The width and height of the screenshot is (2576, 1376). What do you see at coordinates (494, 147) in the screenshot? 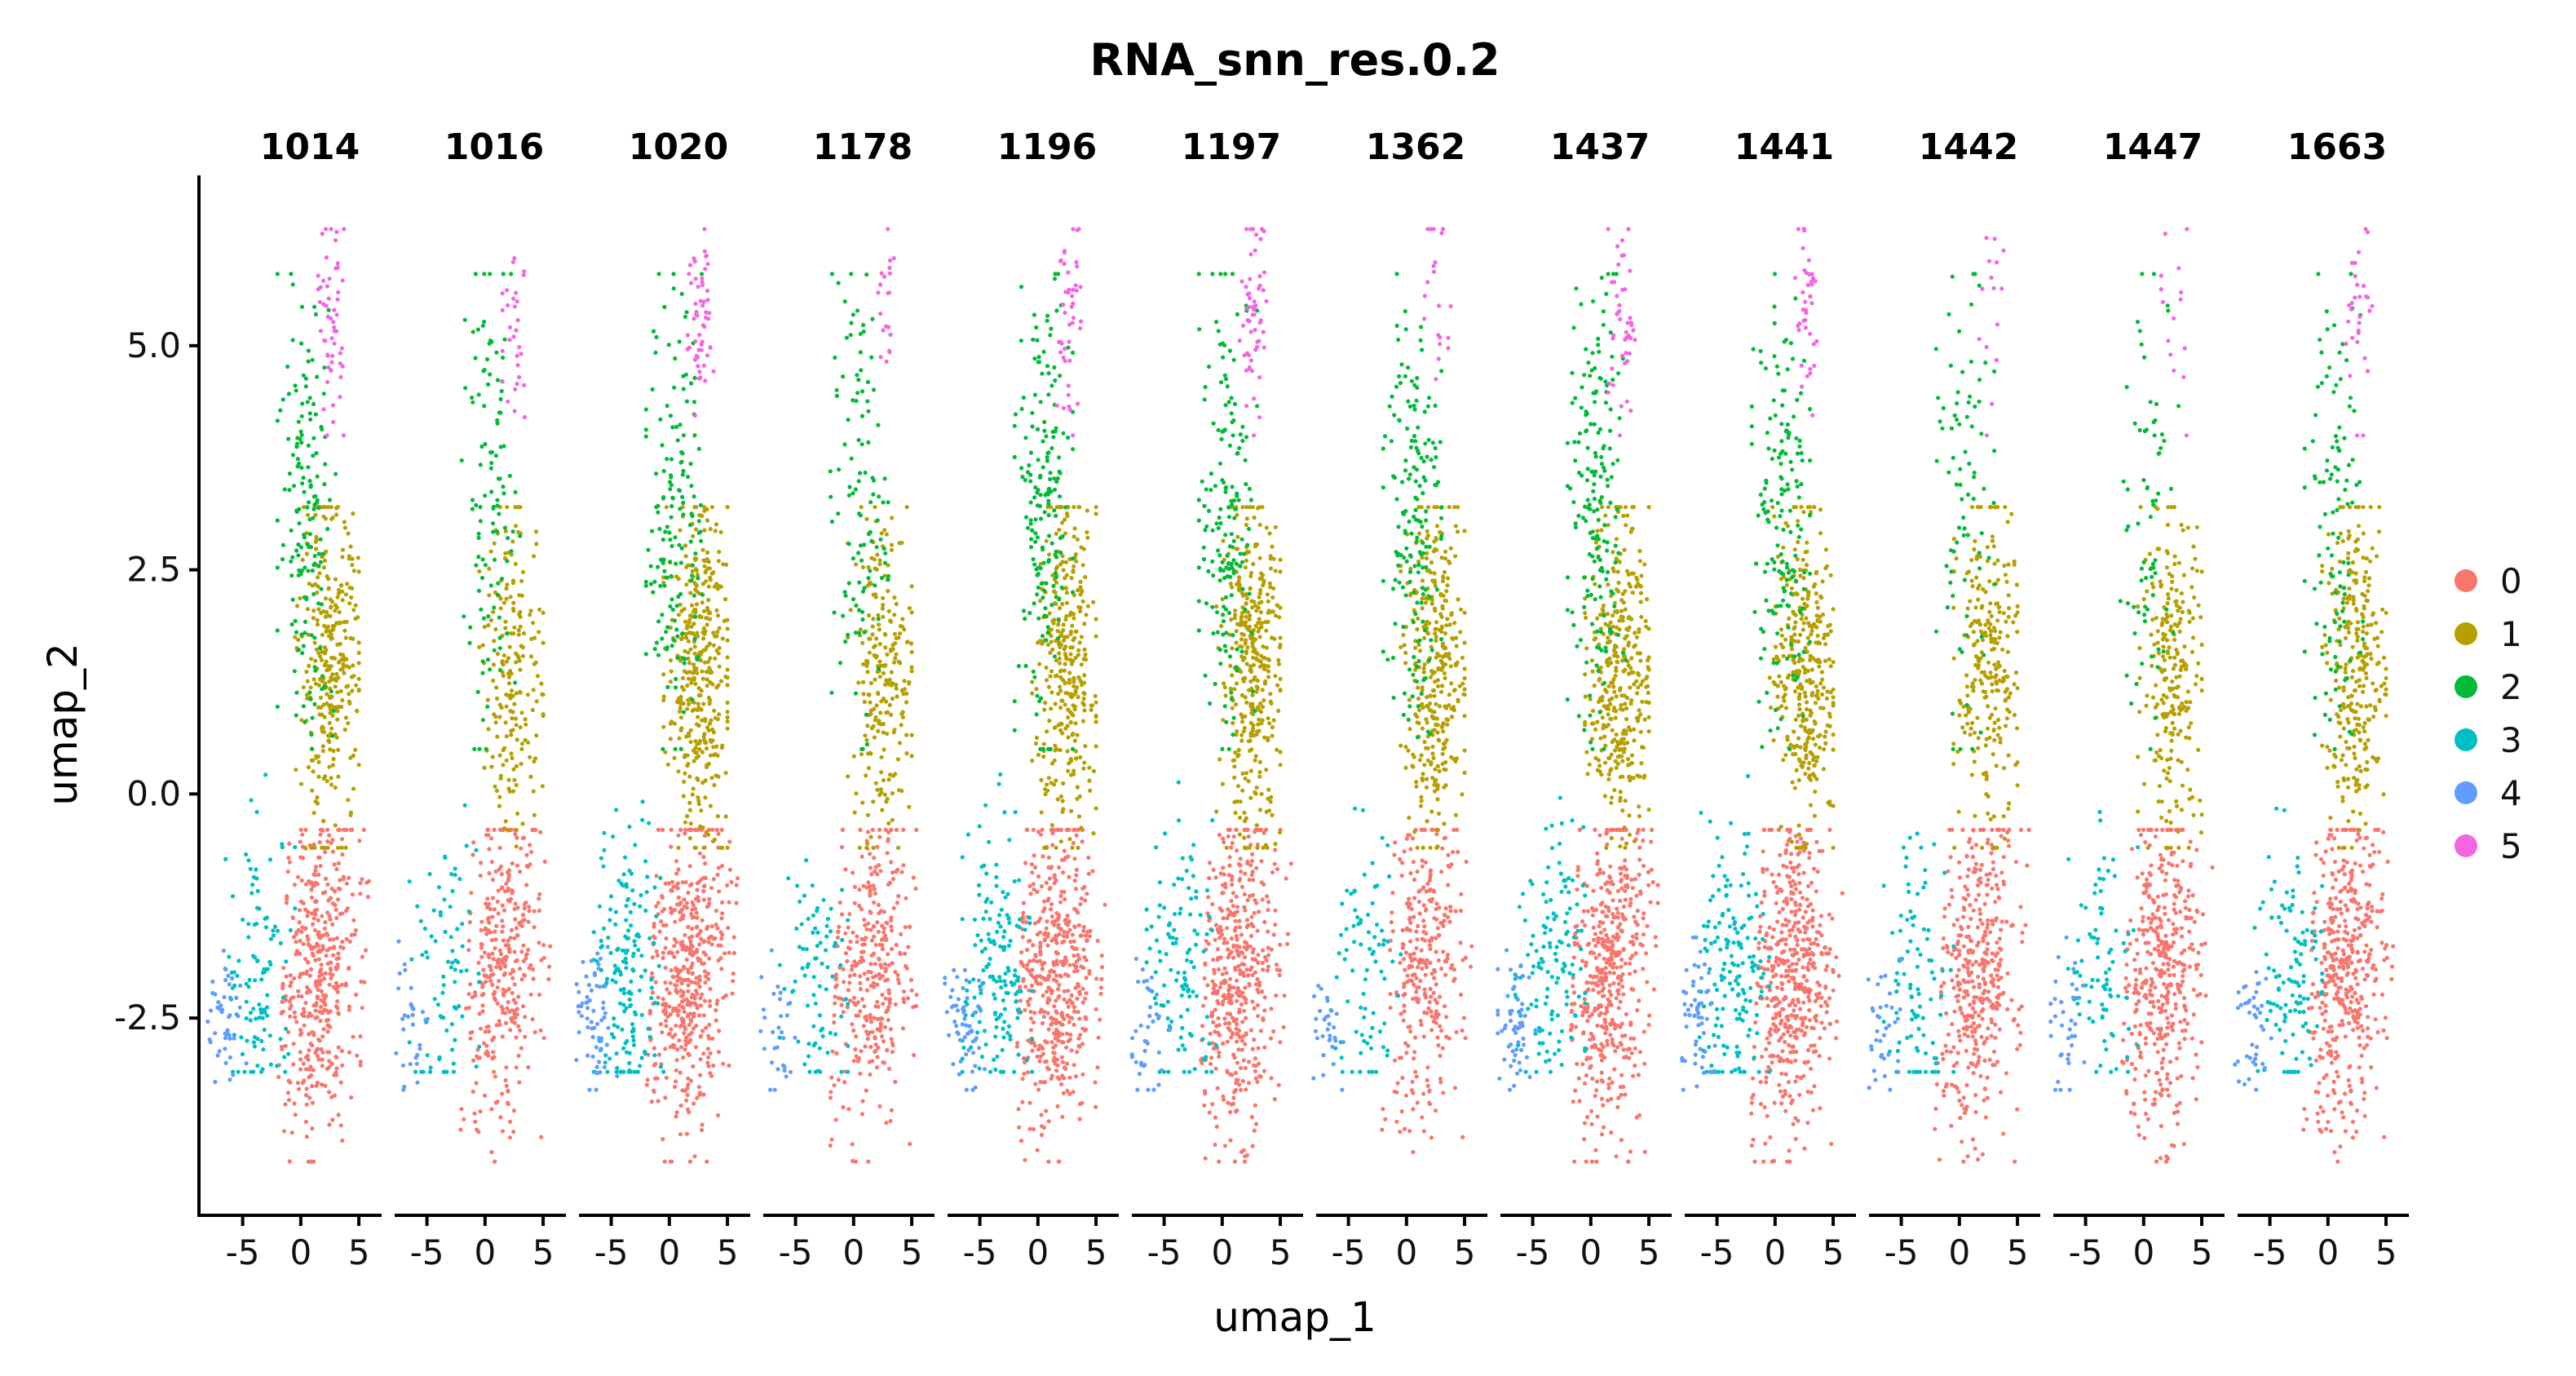
I see `facet-label-1016: 1016` at bounding box center [494, 147].